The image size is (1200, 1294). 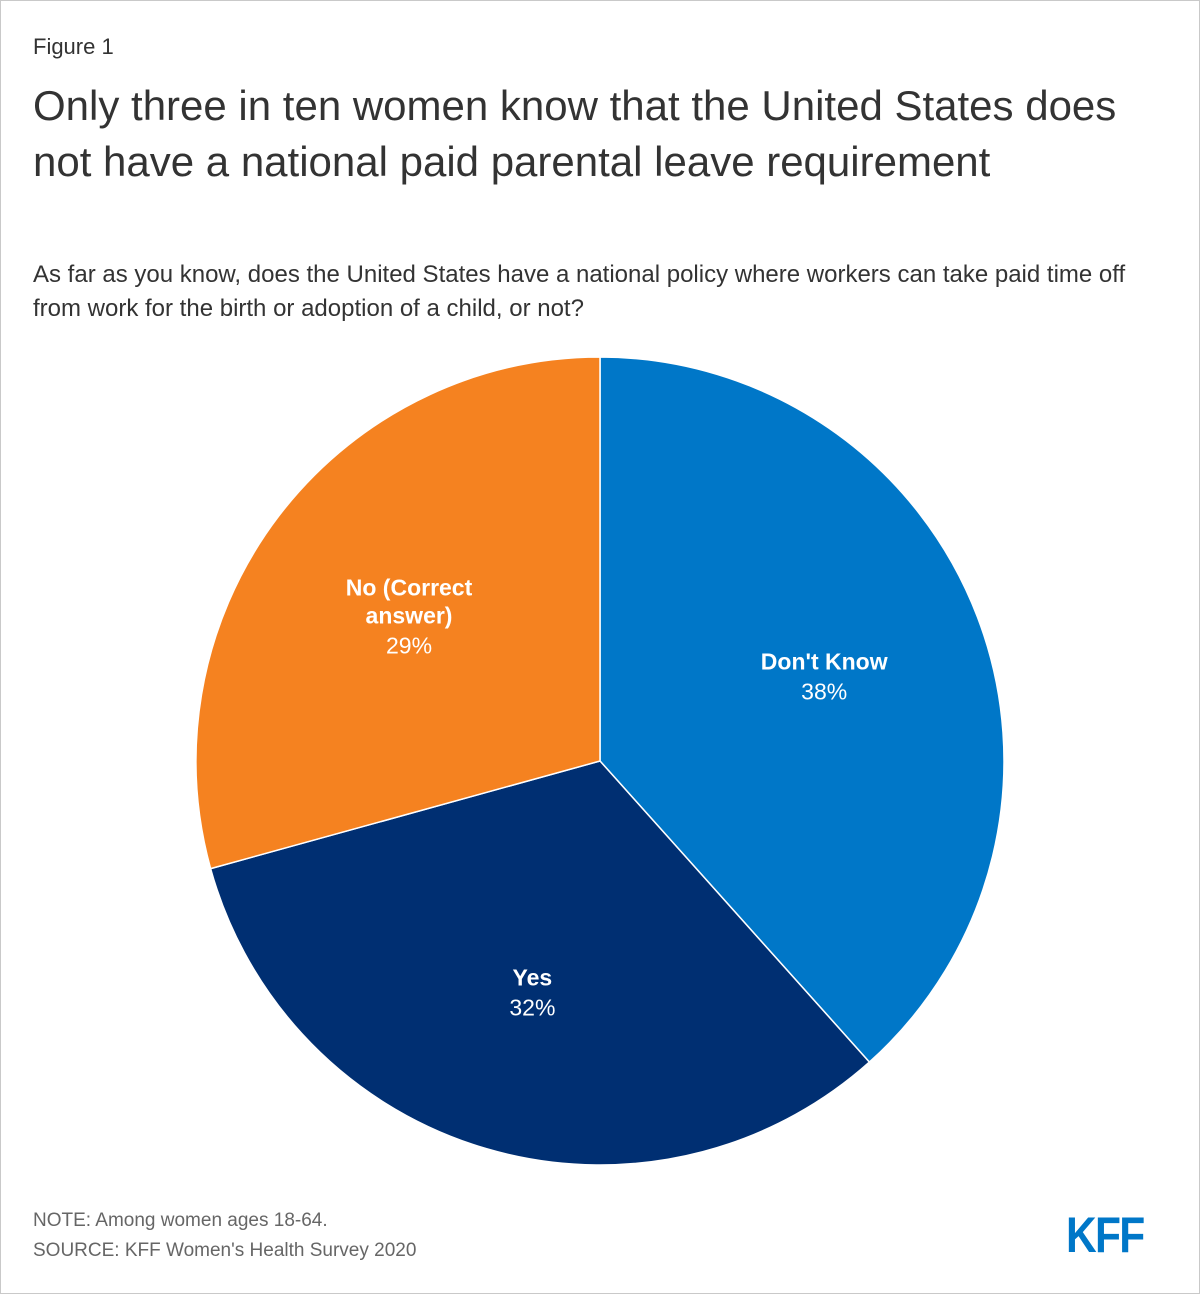 What do you see at coordinates (409, 588) in the screenshot?
I see `slice-label-no-correct-answer: No (Correct` at bounding box center [409, 588].